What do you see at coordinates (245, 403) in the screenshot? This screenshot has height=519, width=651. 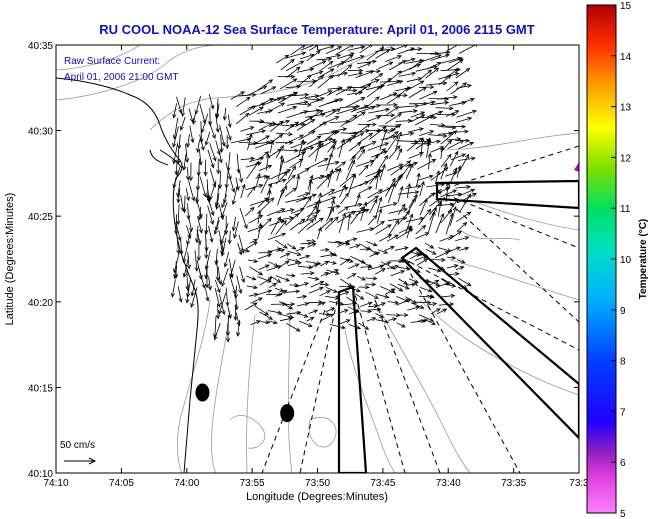 I see `station-markers` at bounding box center [245, 403].